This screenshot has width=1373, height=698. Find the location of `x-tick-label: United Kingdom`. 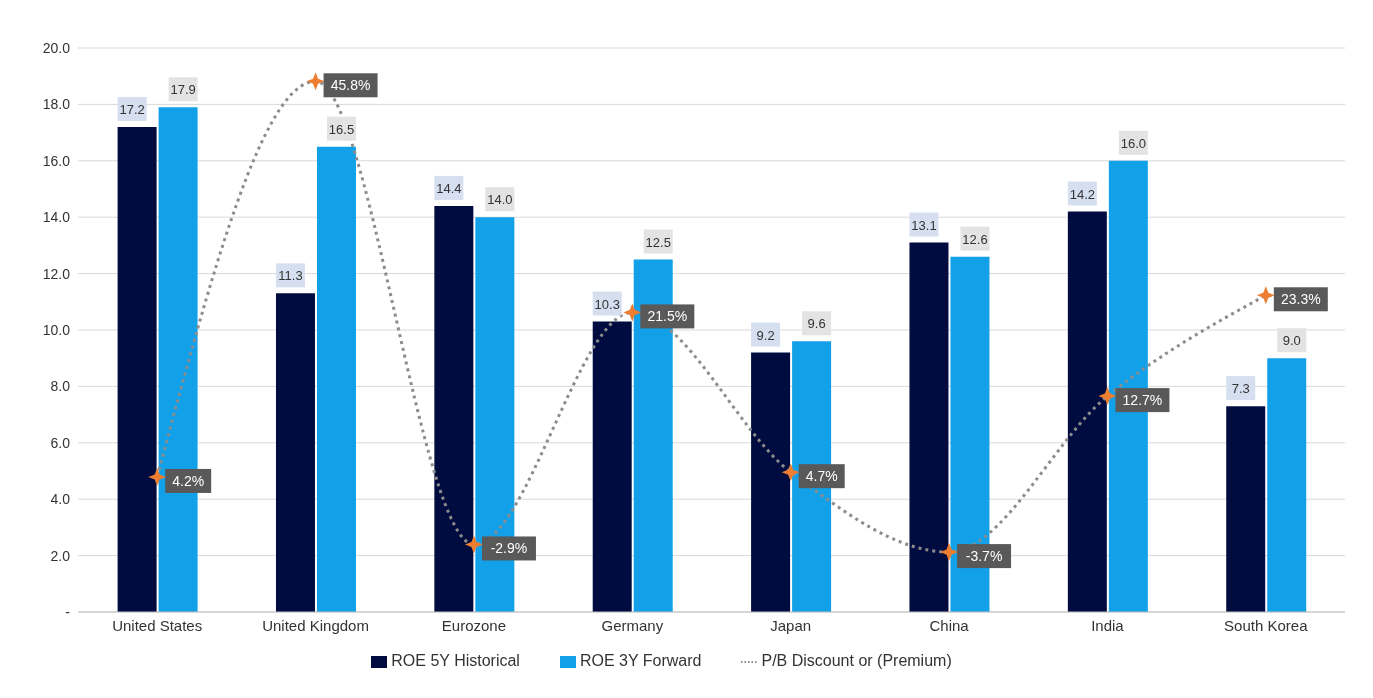

x-tick-label: United Kingdom is located at coordinates (315, 625).